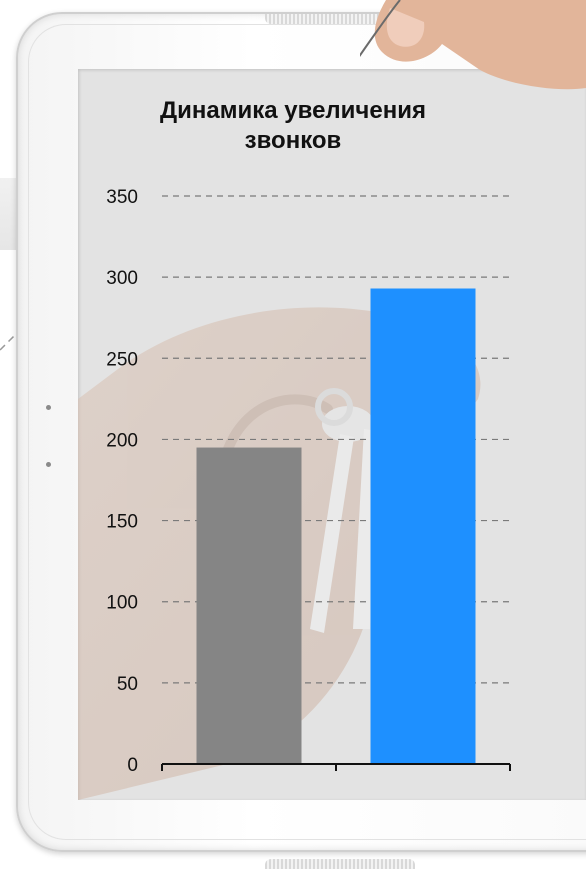 This screenshot has height=869, width=586. I want to click on y-tick-label: 50, so click(127, 684).